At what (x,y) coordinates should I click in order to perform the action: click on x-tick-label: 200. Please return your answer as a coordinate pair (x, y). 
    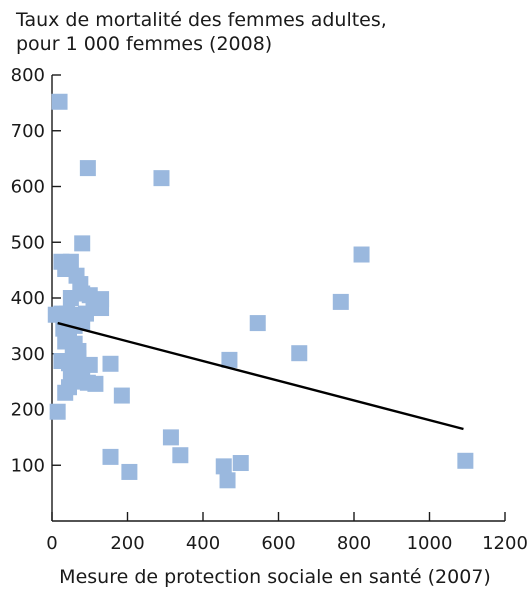
    Looking at the image, I should click on (127, 543).